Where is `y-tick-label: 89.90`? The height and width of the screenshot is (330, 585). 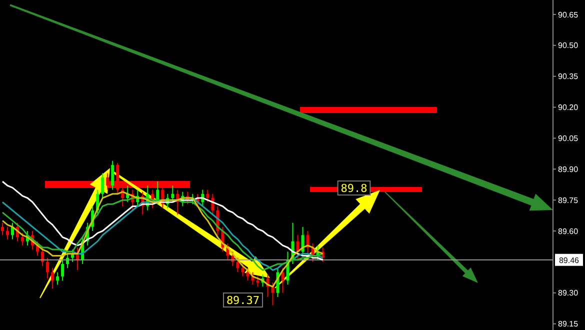 y-tick-label: 89.90 is located at coordinates (568, 169).